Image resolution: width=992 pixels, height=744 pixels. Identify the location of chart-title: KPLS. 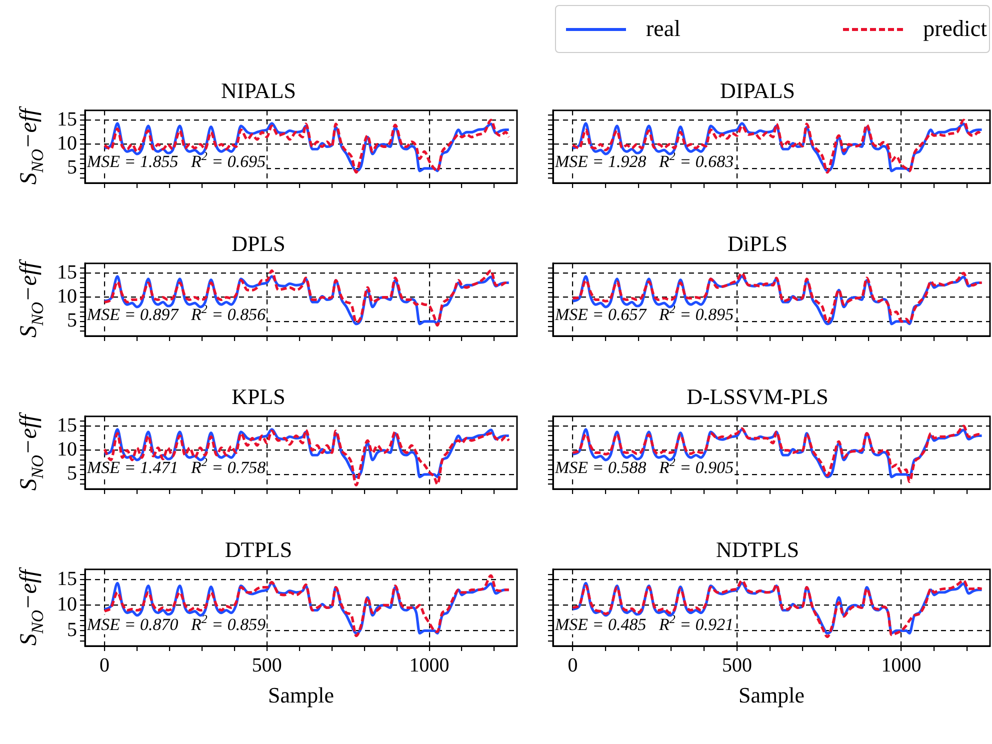
(259, 396).